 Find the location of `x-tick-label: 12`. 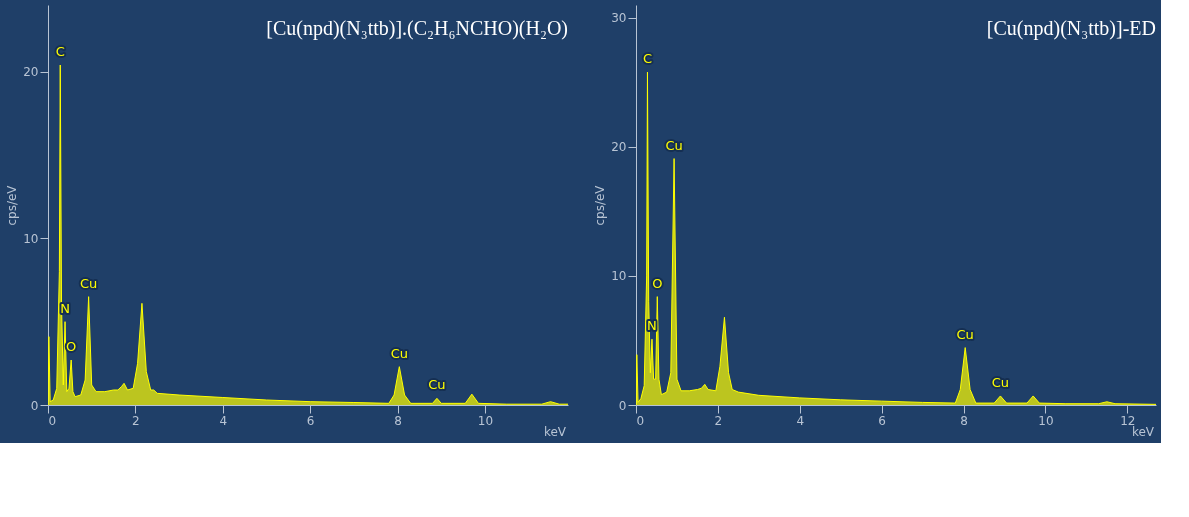

x-tick-label: 12 is located at coordinates (1128, 420).